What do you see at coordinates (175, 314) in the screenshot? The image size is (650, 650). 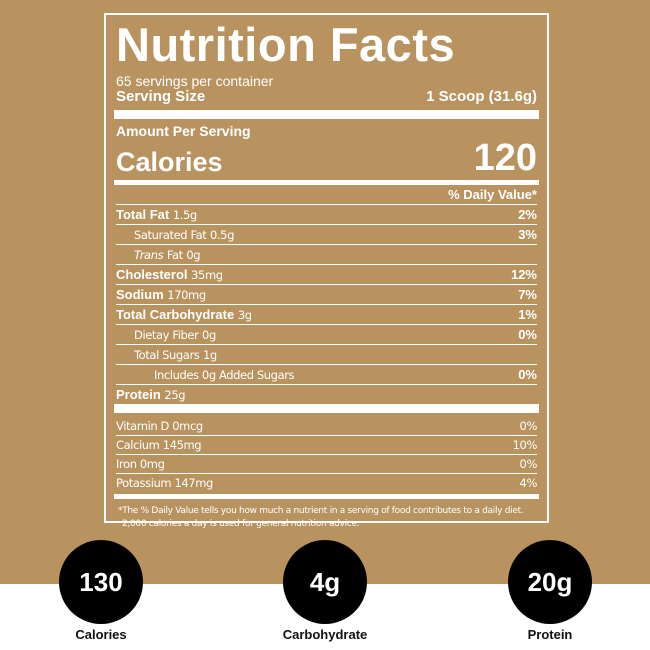 I see `nutrient-name: Total Carbohydrate` at bounding box center [175, 314].